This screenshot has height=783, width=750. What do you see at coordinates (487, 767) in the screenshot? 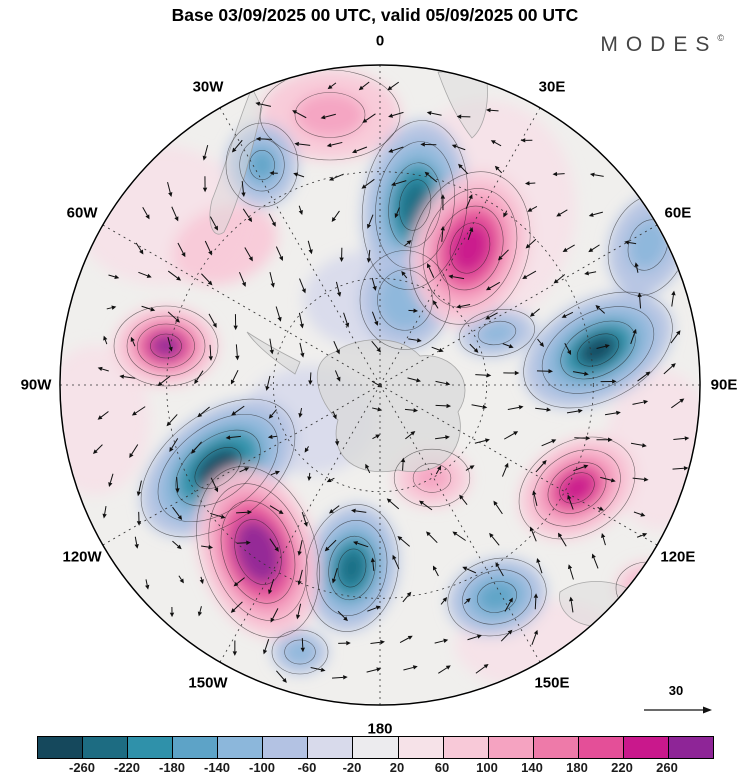
I see `colorbar-tick-label: 100` at bounding box center [487, 767].